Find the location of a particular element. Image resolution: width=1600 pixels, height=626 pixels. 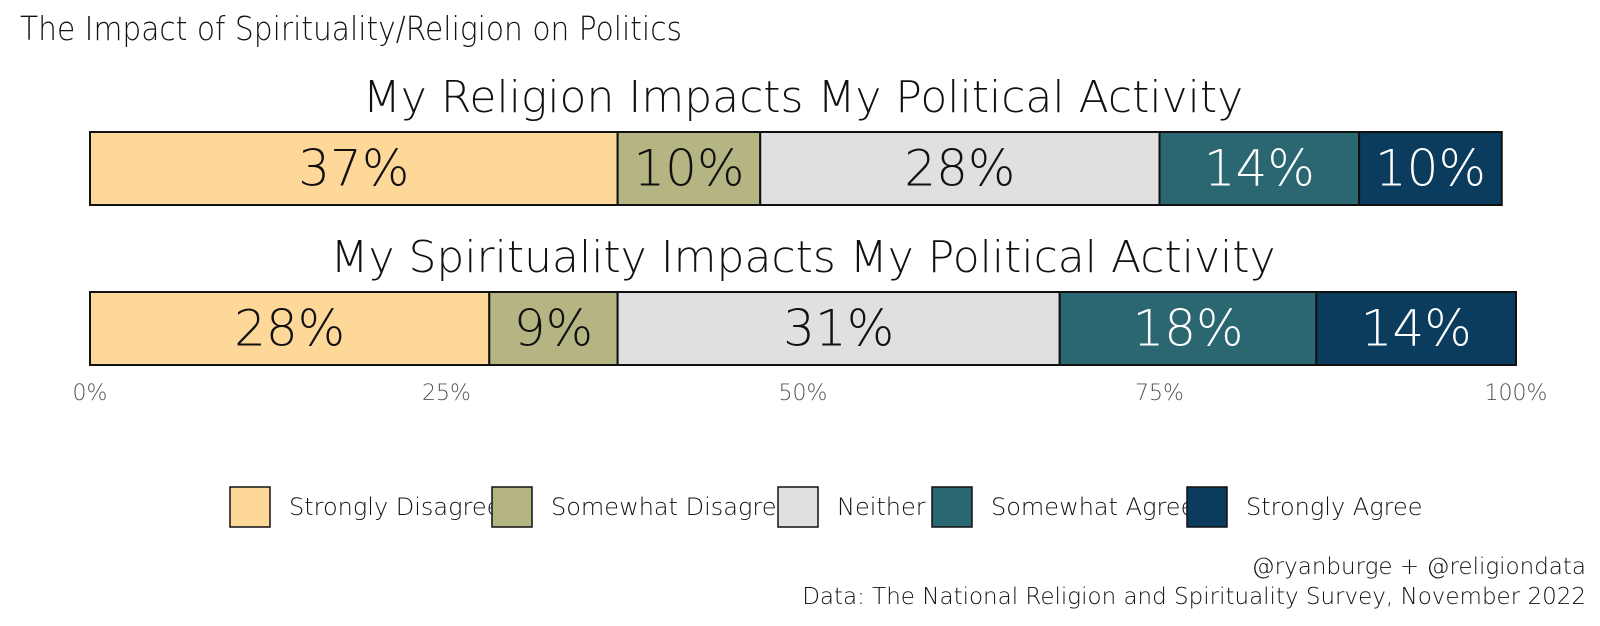

data-label: 18% is located at coordinates (1187, 329).